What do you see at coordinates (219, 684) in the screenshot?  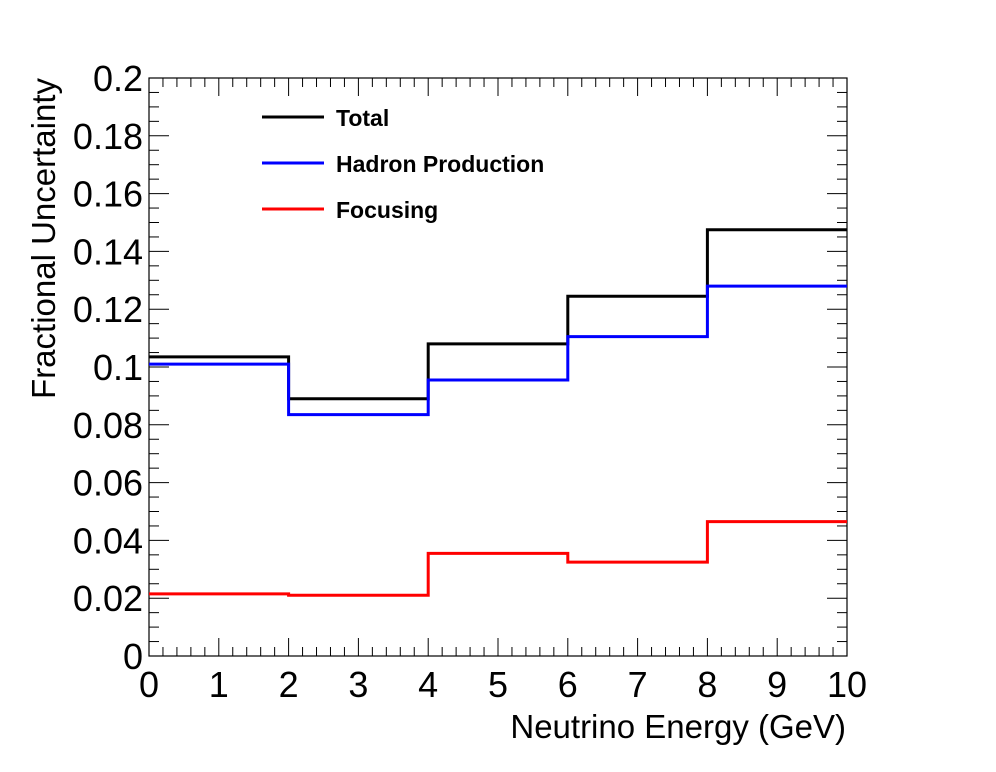 I see `x-tick-label: 1` at bounding box center [219, 684].